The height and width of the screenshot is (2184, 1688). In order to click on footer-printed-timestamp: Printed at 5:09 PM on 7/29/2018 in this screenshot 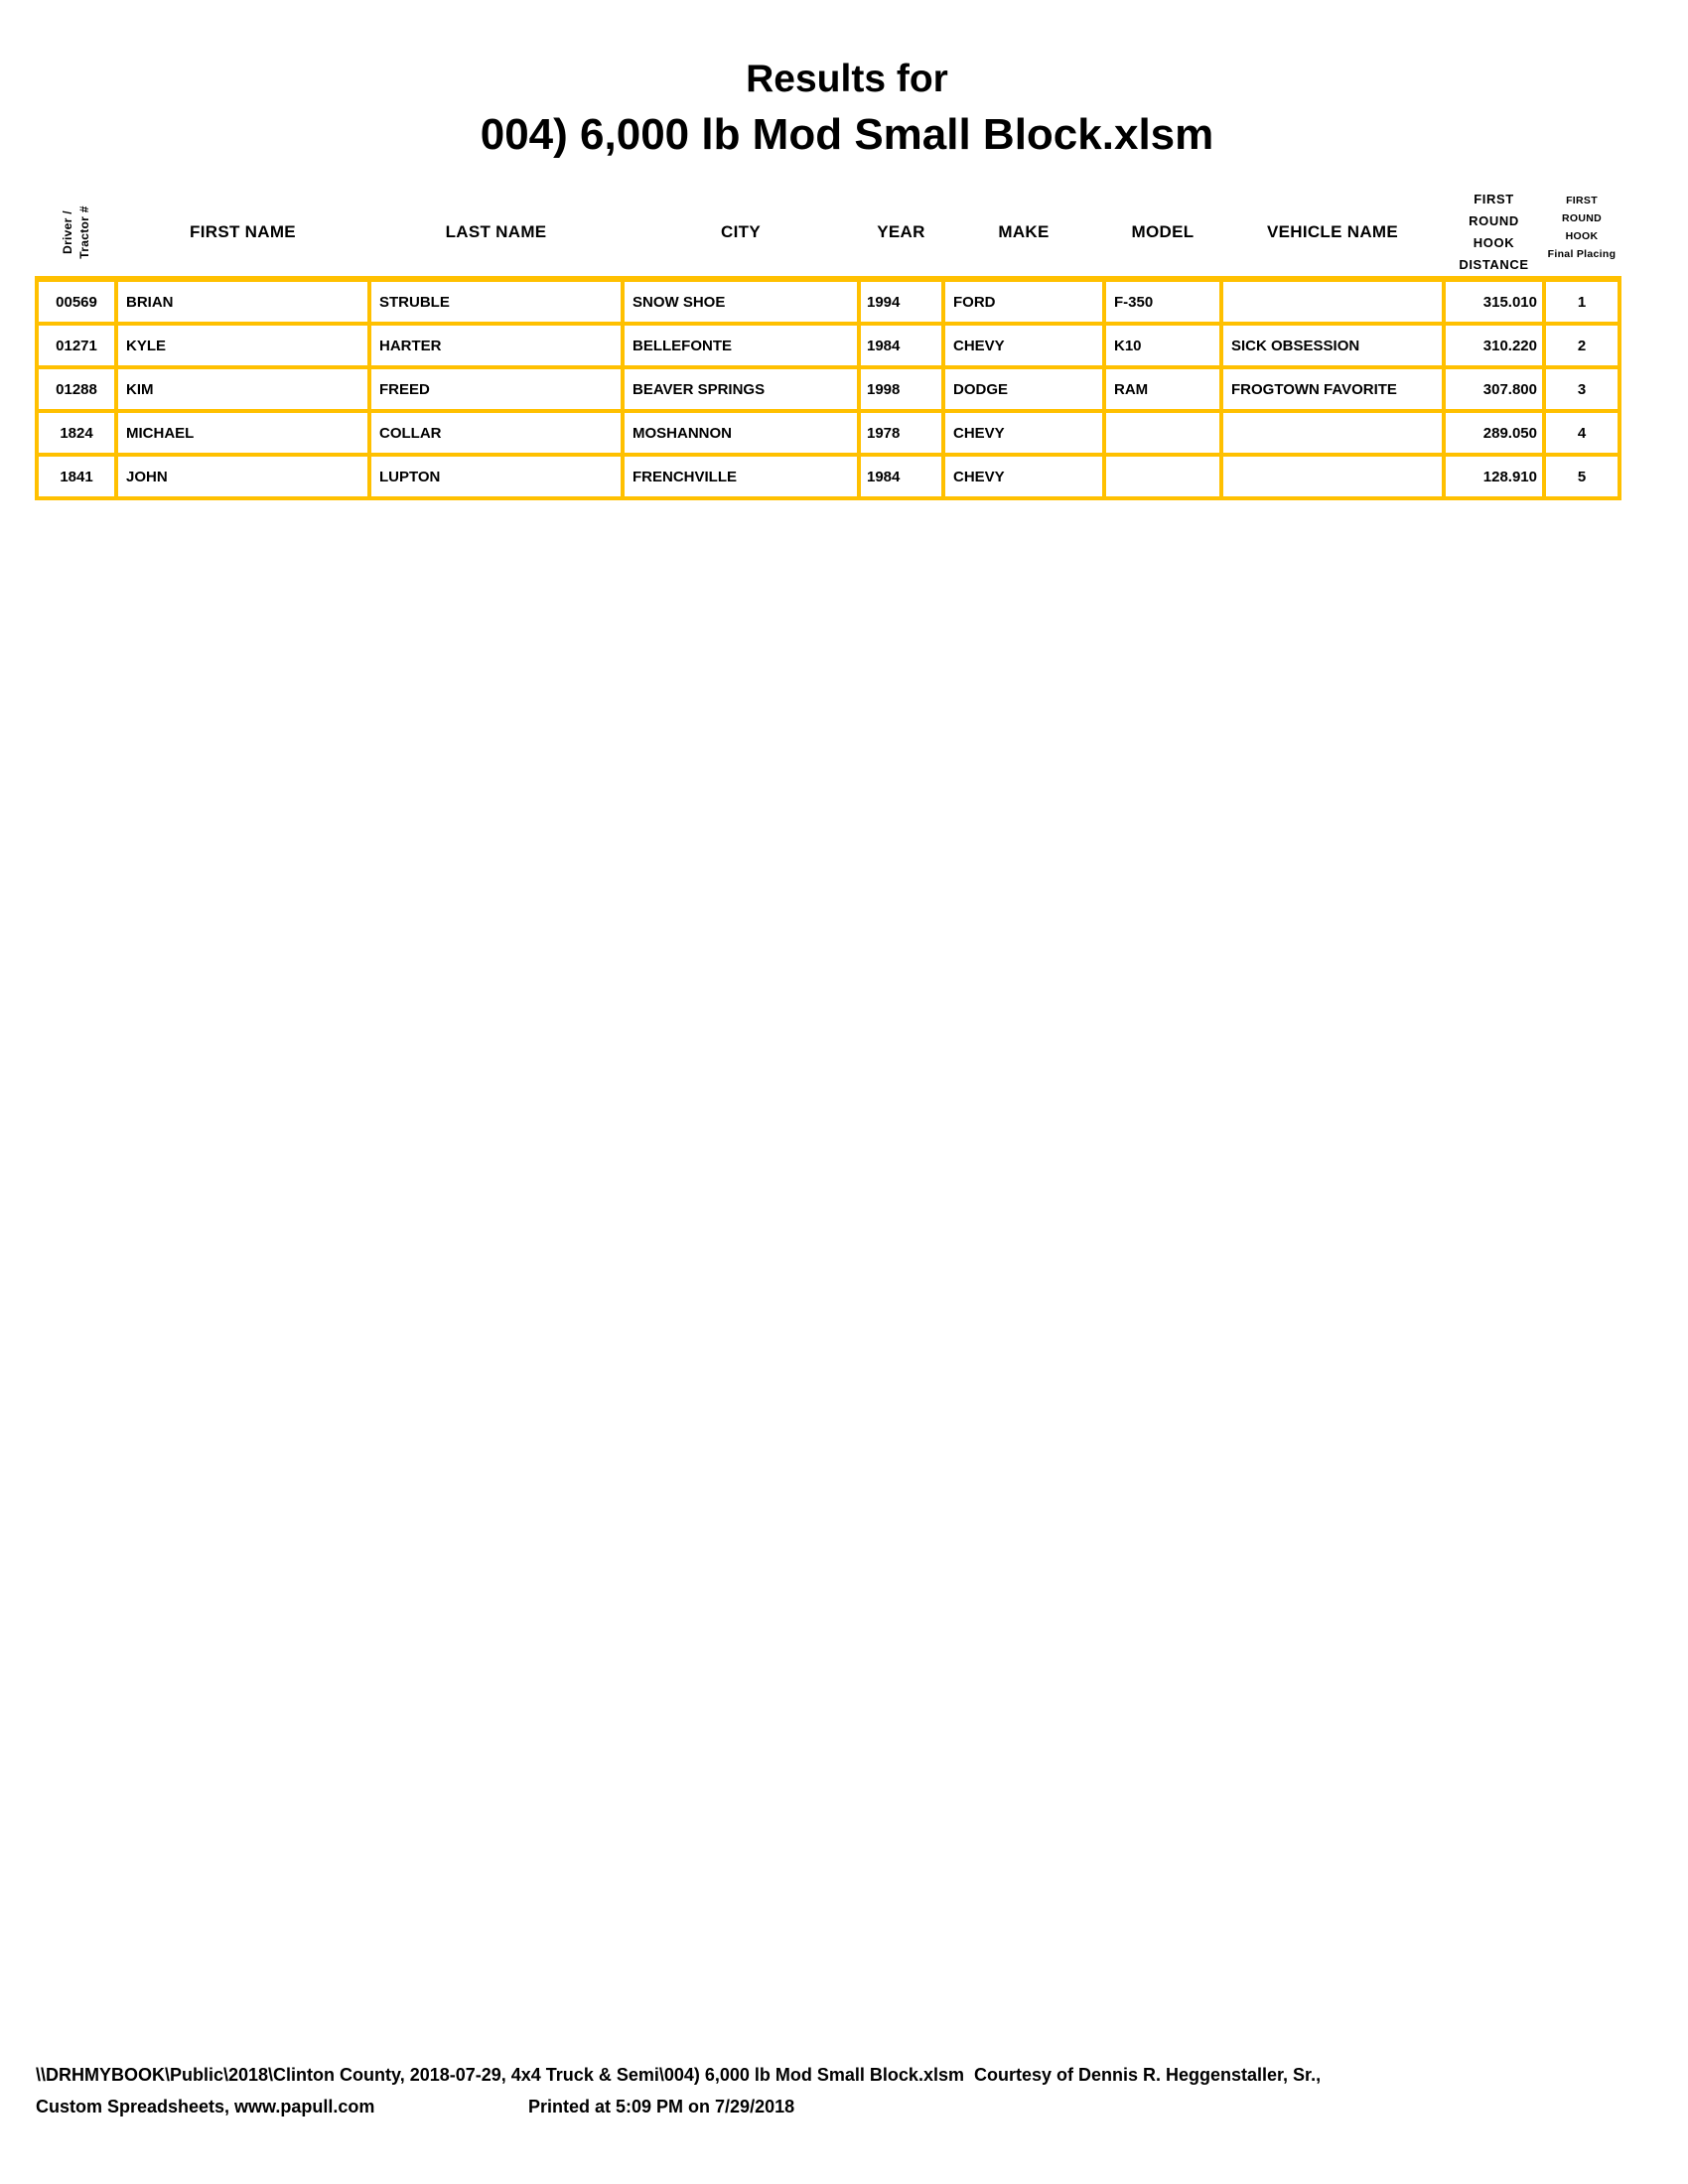, I will do `click(661, 2106)`.